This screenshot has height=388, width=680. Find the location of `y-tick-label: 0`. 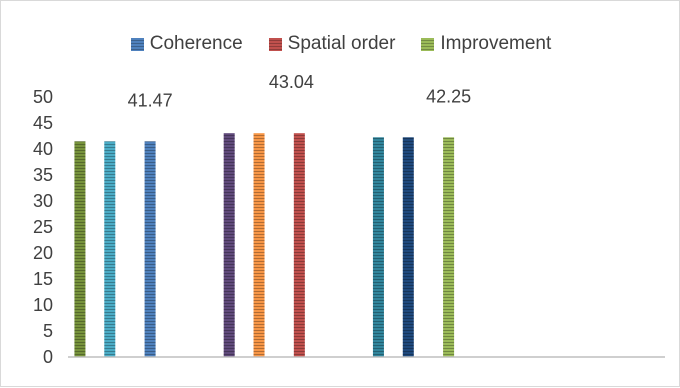

y-tick-label: 0 is located at coordinates (48, 357).